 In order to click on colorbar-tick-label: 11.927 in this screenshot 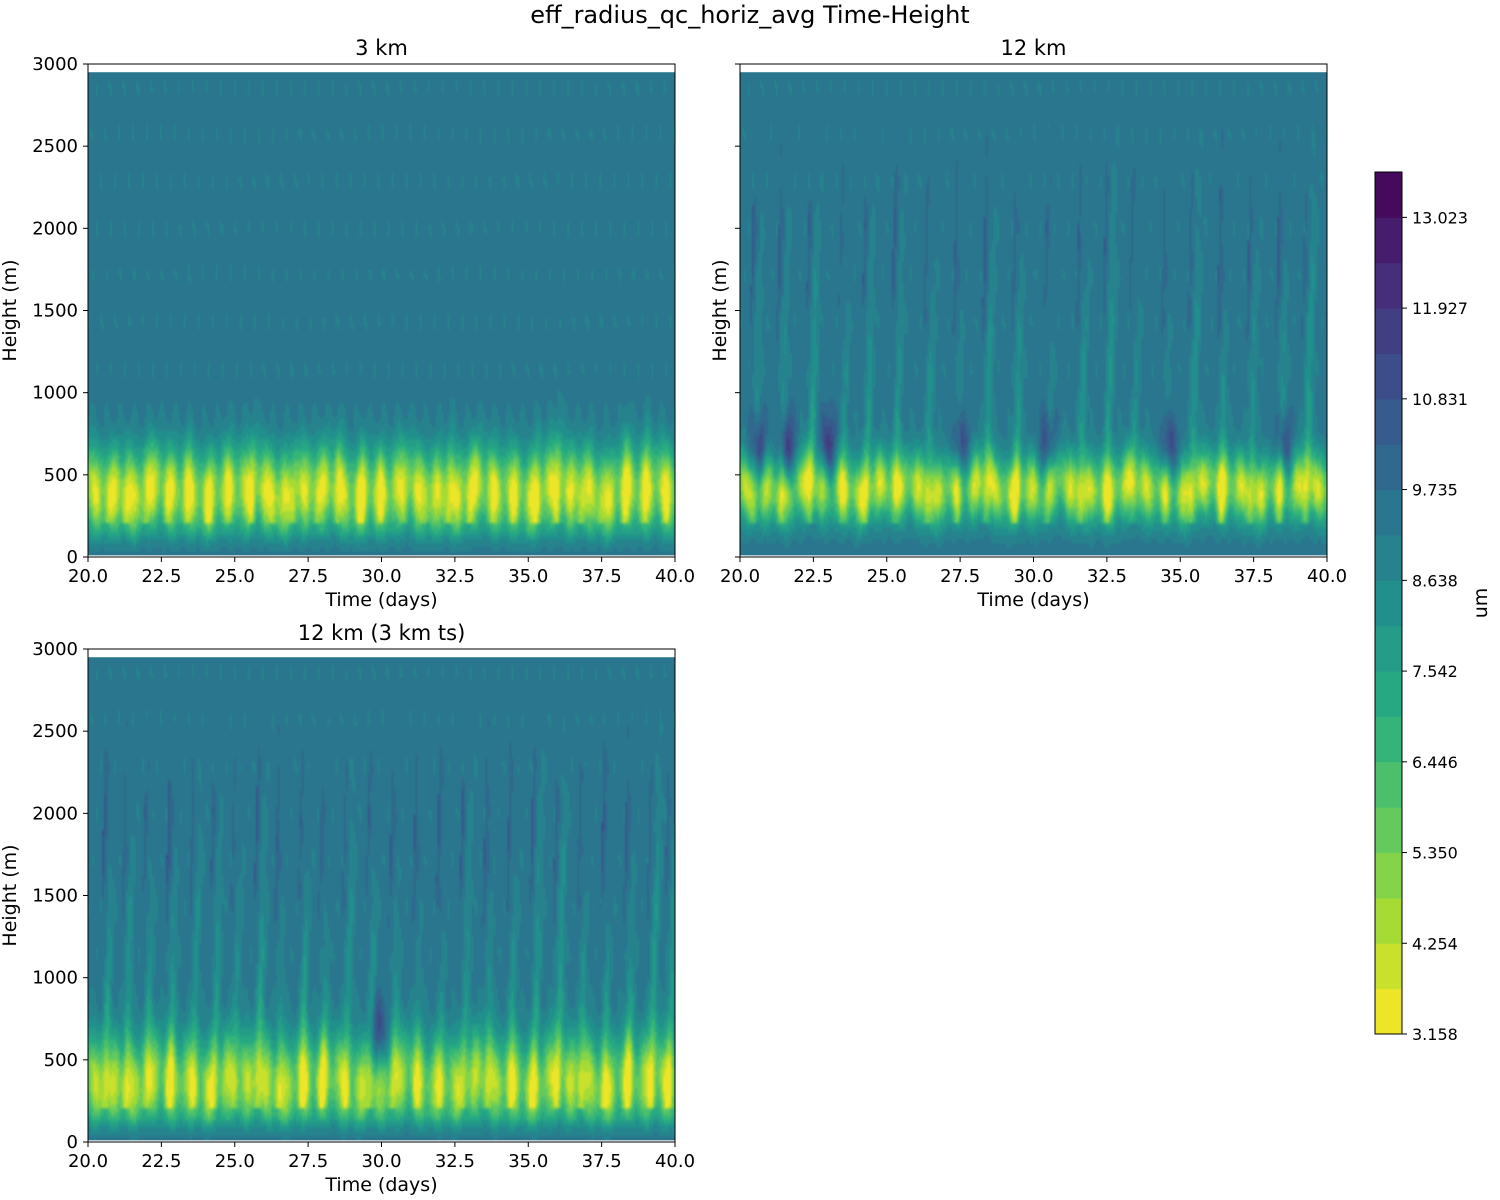, I will do `click(1440, 308)`.